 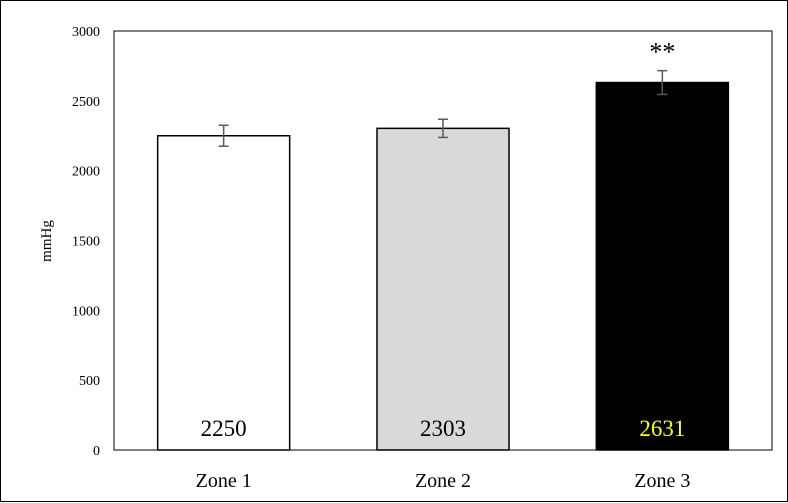 I want to click on x-tick-label: Zone 1, so click(x=224, y=481).